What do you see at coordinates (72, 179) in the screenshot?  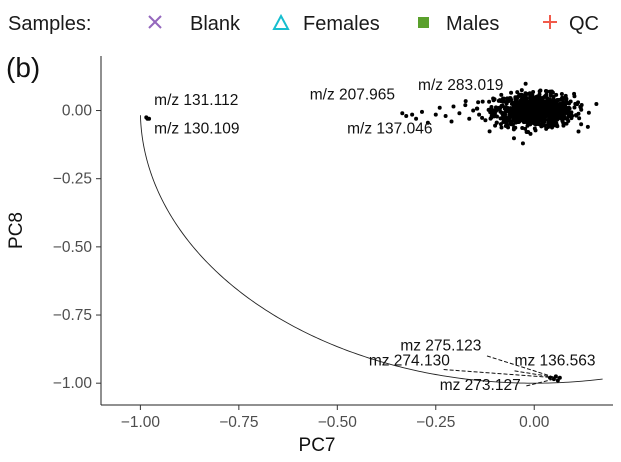 I see `y-tick-label: −0.25` at bounding box center [72, 179].